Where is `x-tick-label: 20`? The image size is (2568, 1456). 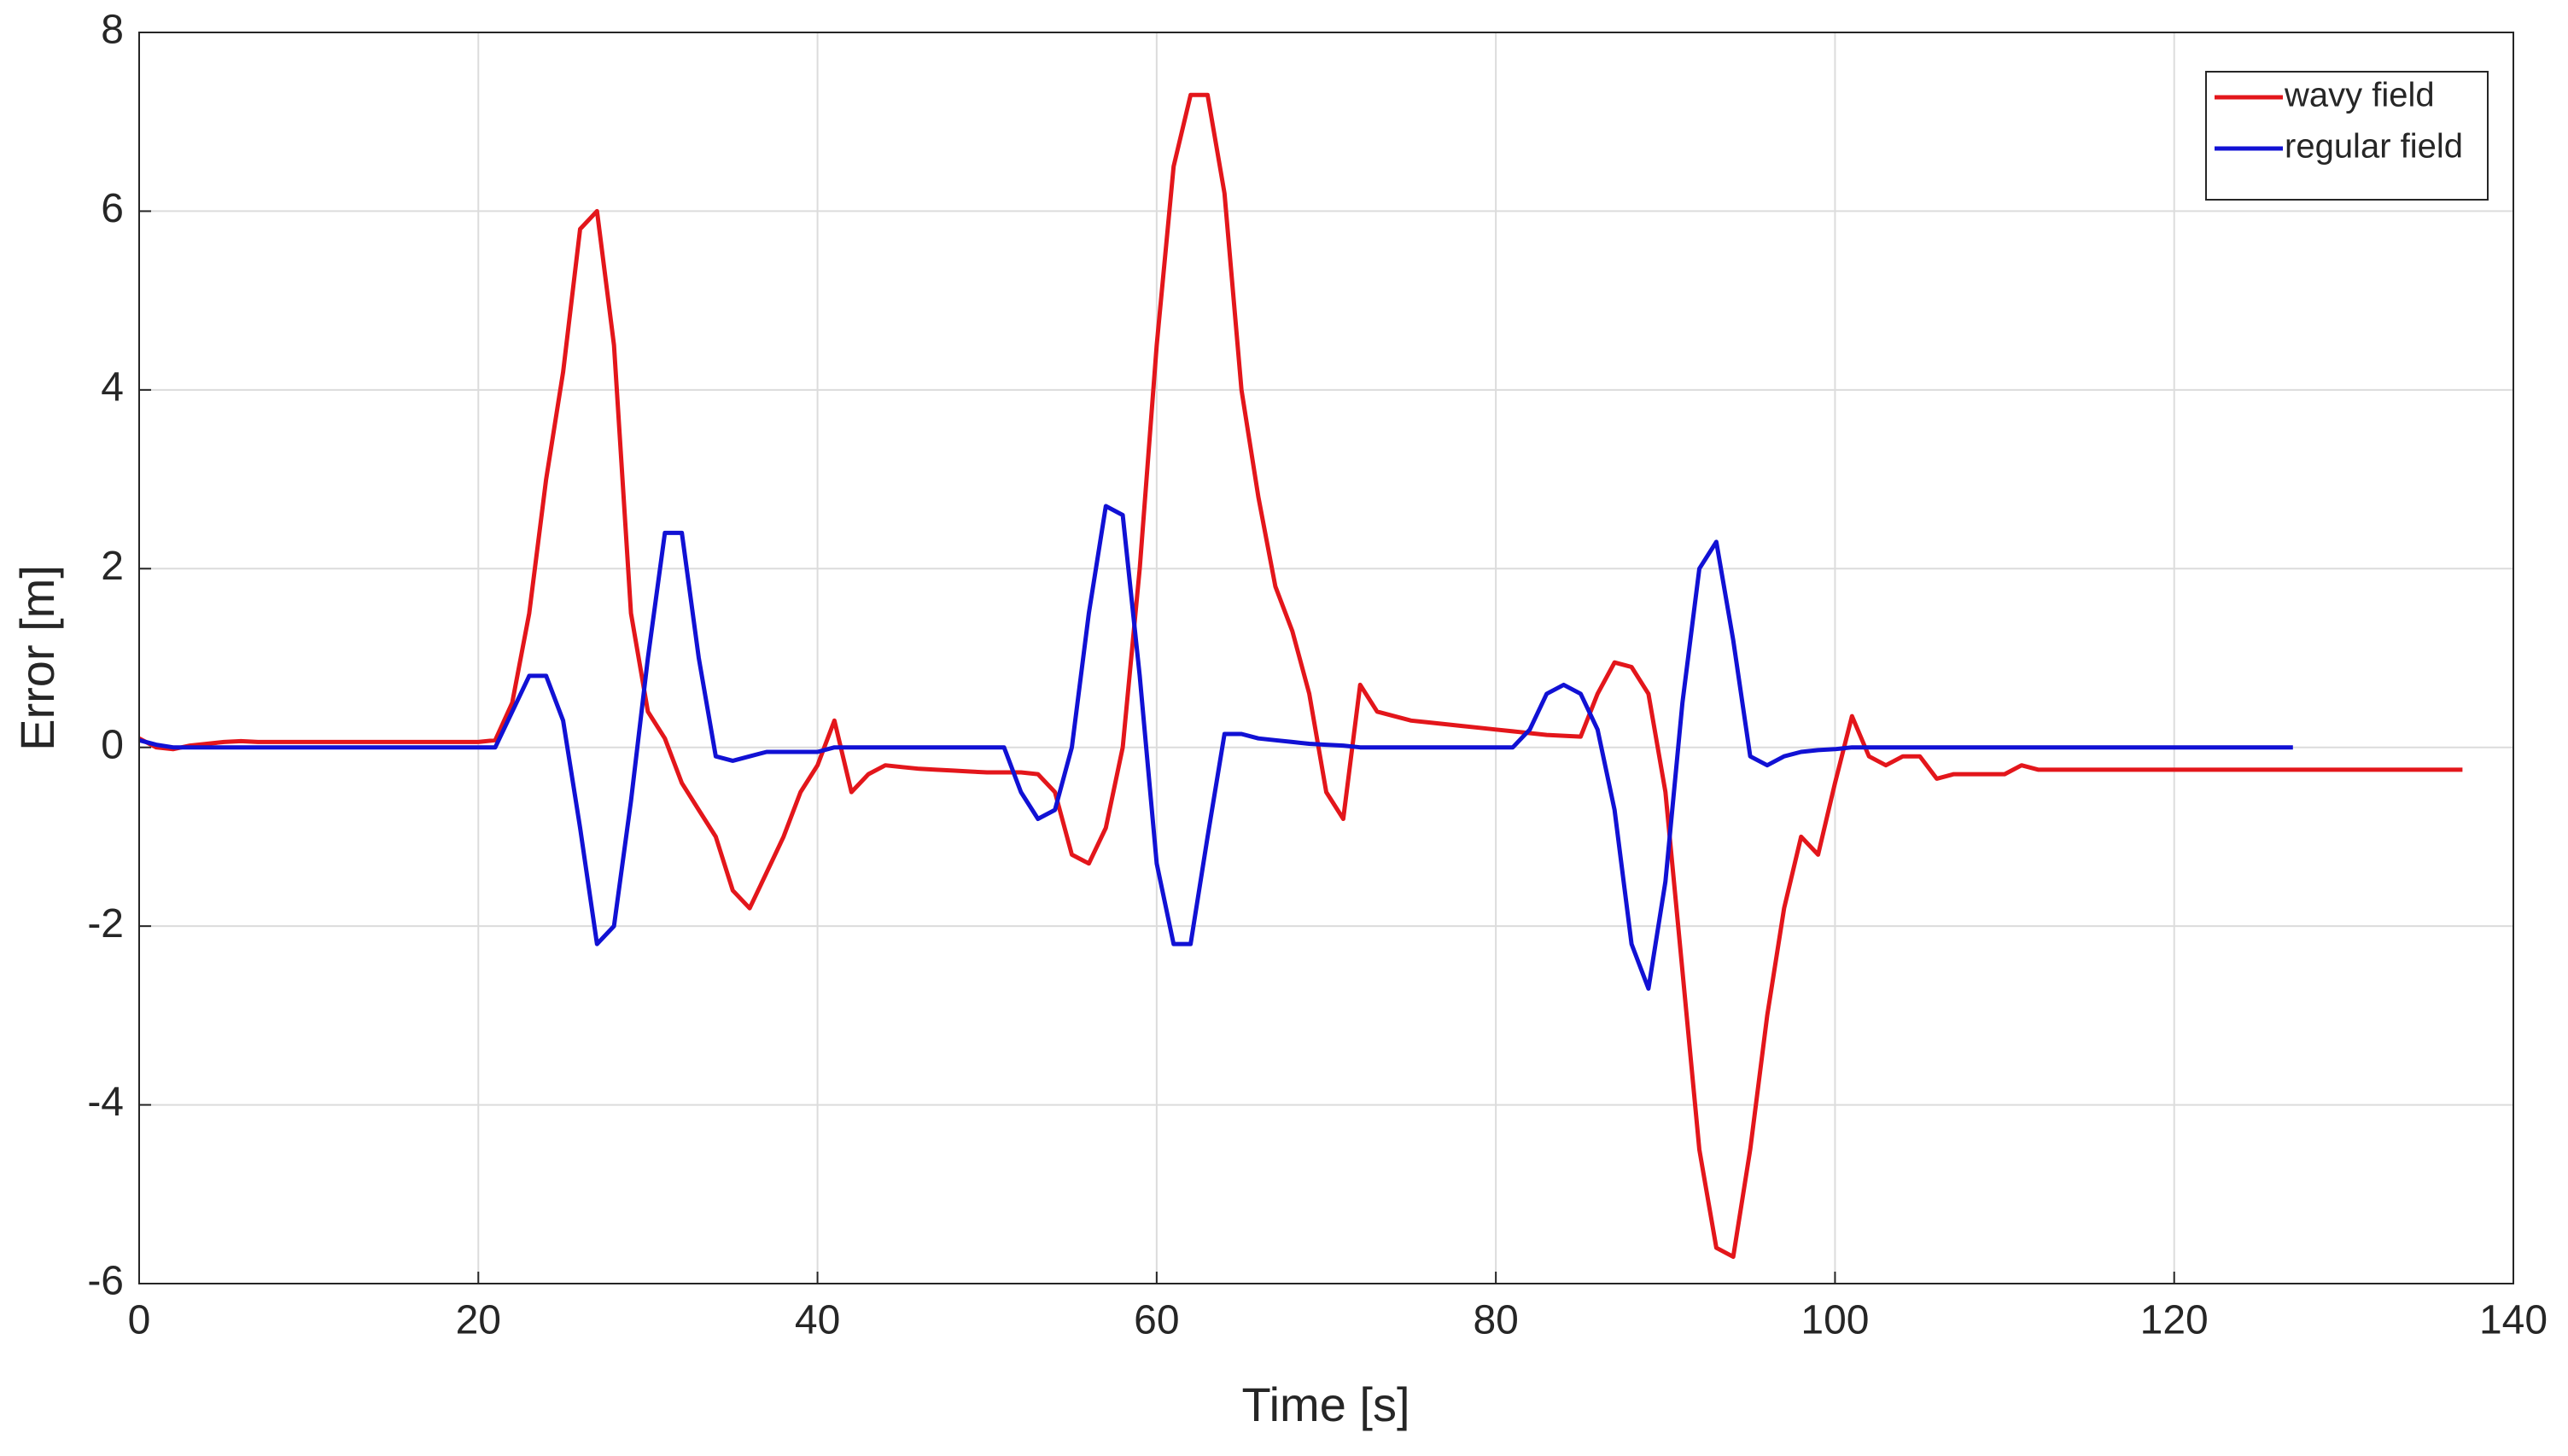 x-tick-label: 20 is located at coordinates (478, 1320).